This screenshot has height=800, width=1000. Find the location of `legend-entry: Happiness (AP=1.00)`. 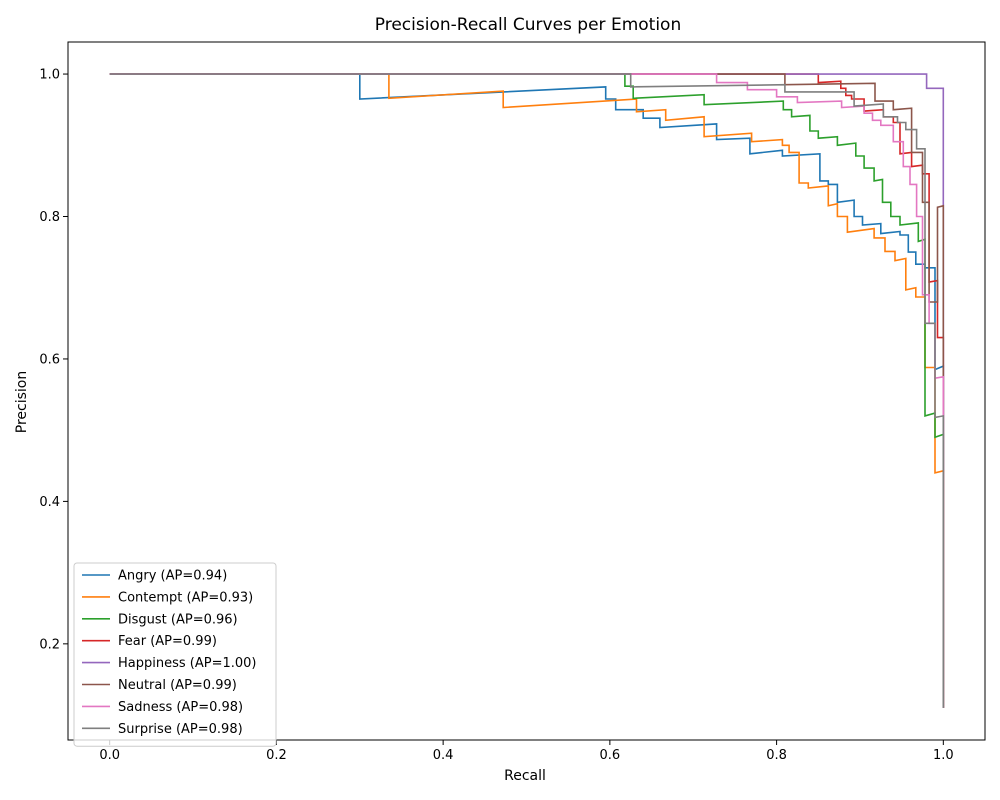

legend-entry: Happiness (AP=1.00) is located at coordinates (187, 663).